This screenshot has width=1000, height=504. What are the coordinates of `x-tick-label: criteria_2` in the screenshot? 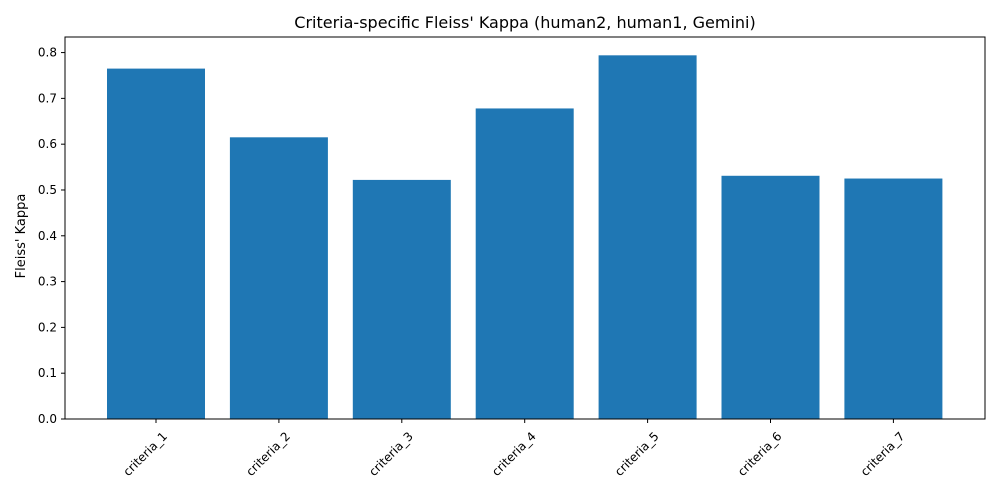 It's located at (268, 454).